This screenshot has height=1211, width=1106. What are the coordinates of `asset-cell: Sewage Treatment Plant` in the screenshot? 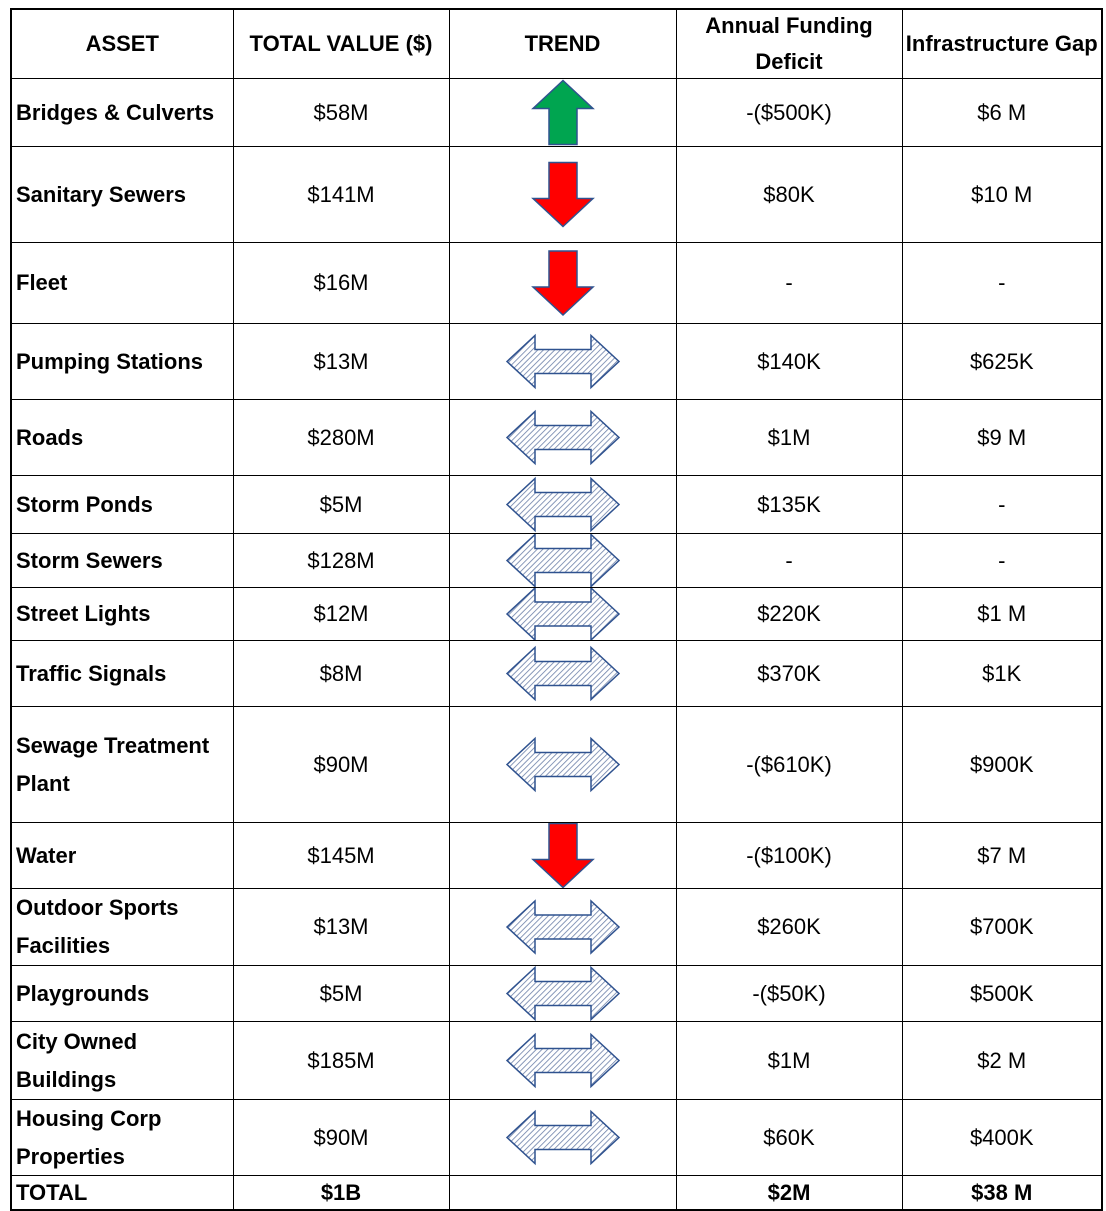 It's located at (122, 764).